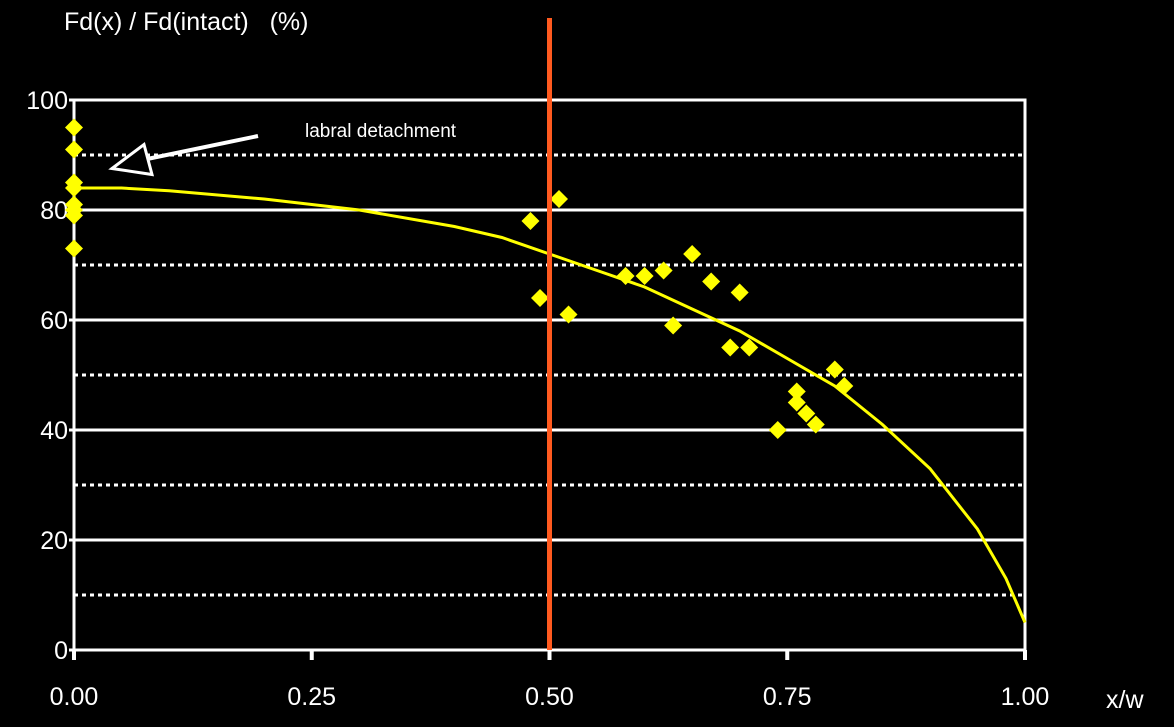 Image resolution: width=1174 pixels, height=727 pixels. Describe the element at coordinates (47, 101) in the screenshot. I see `y-tick-label-100: 100` at that location.